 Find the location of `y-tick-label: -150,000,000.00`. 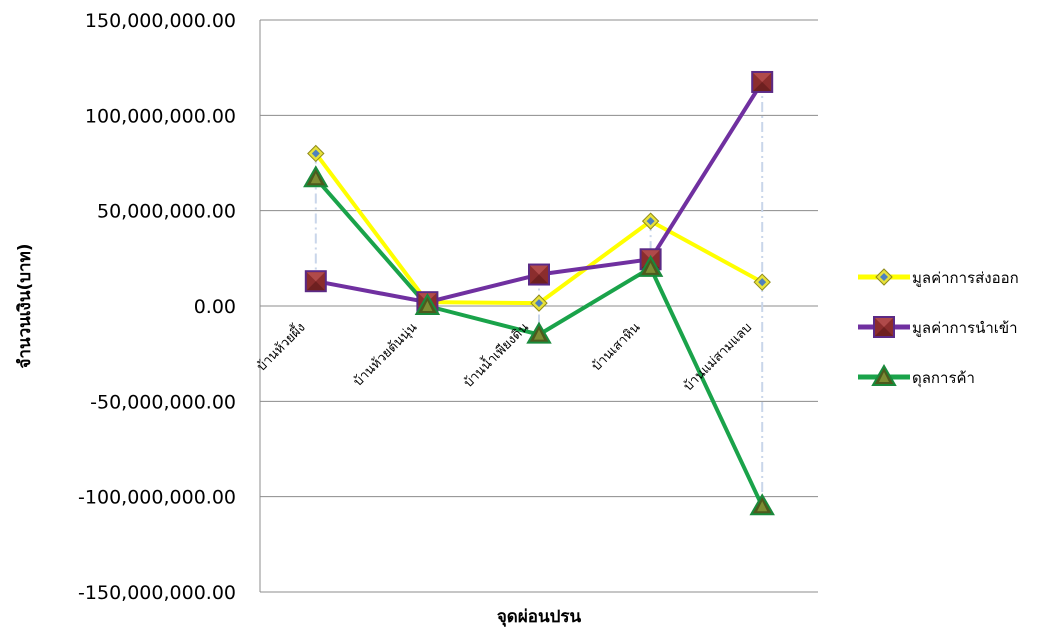

y-tick-label: -150,000,000.00 is located at coordinates (157, 593).